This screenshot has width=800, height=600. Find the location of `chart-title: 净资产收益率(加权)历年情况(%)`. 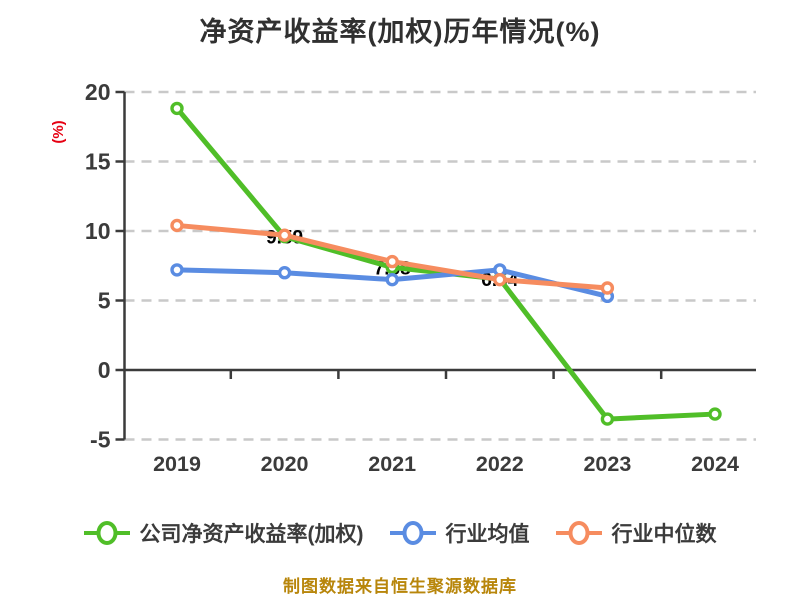

chart-title: 净资产收益率(加权)历年情况(%) is located at coordinates (400, 32).